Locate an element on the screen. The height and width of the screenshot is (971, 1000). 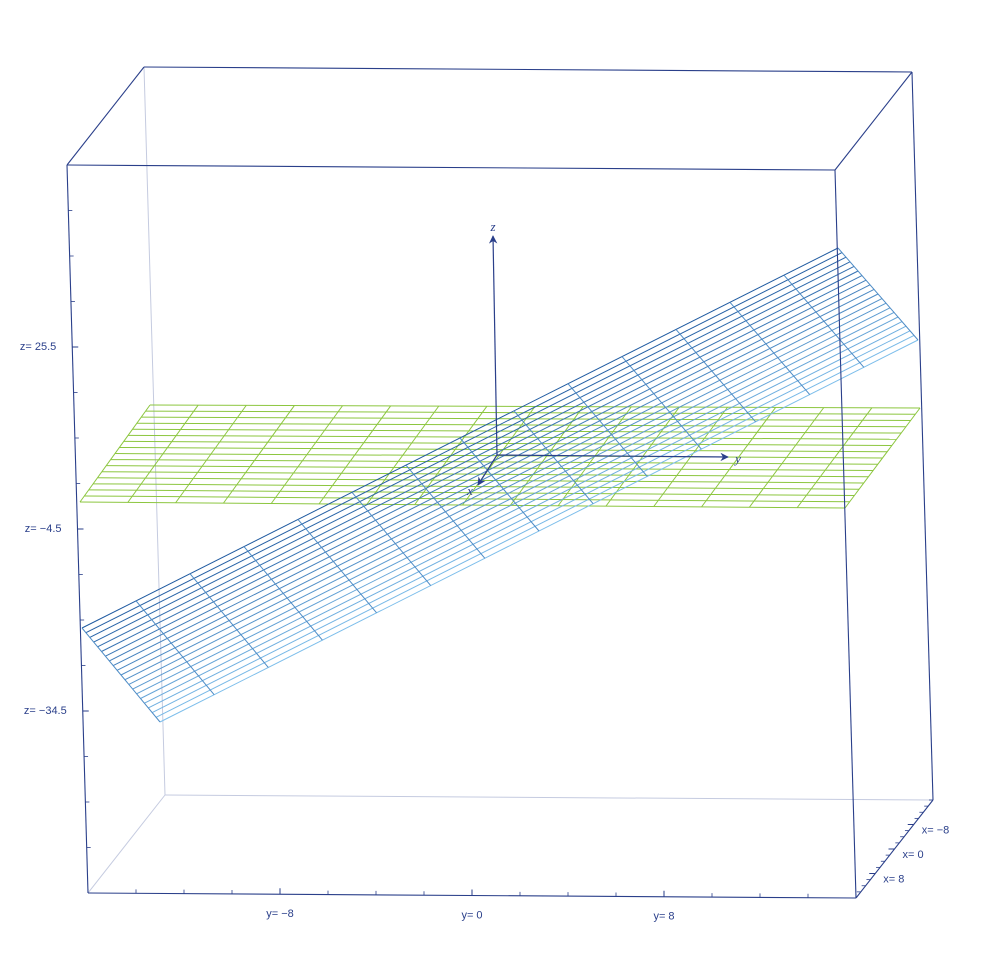
y-axis-arrow is located at coordinates (612, 457).